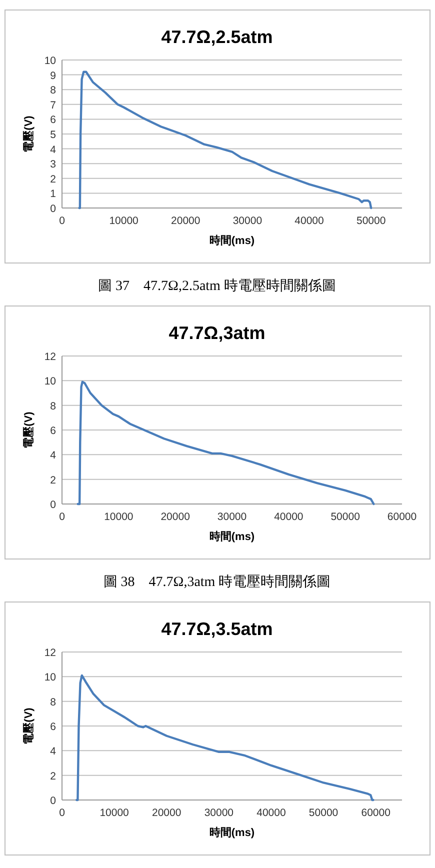 Image resolution: width=435 pixels, height=868 pixels. Describe the element at coordinates (217, 37) in the screenshot. I see `chart-title: 47.7Ω,2.5atm` at that location.